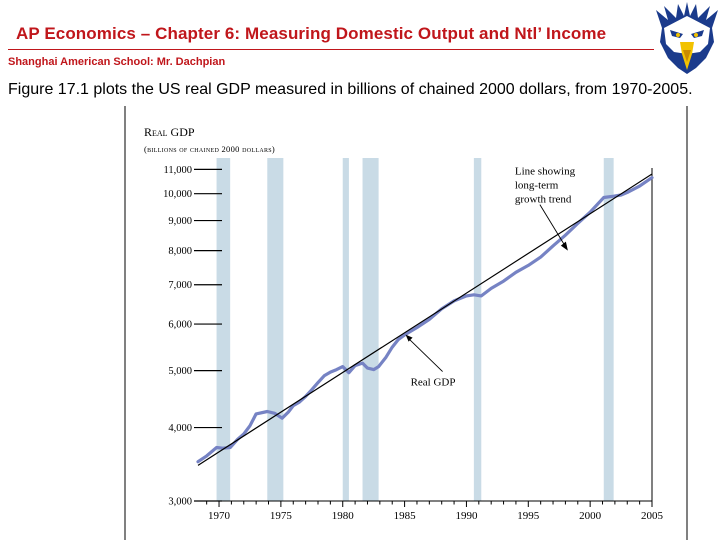 This screenshot has height=546, width=728. Describe the element at coordinates (209, 149) in the screenshot. I see `chart-ylabel: (billions of chained 2000 dollars)` at that location.